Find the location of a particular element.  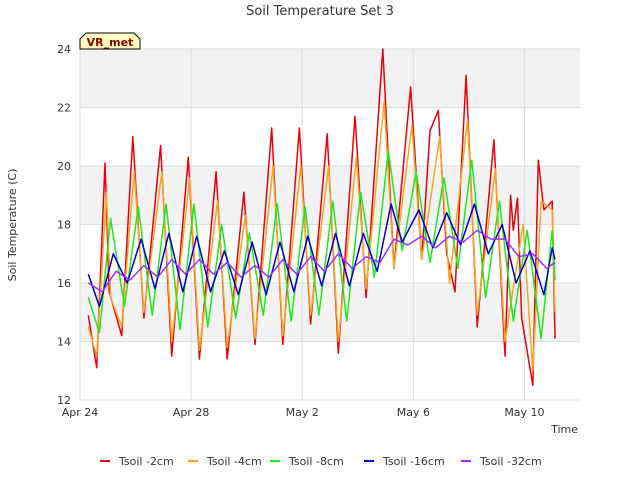

y-tick-labels: 12 14 16 18 20 22 24 is located at coordinates (64, 225).